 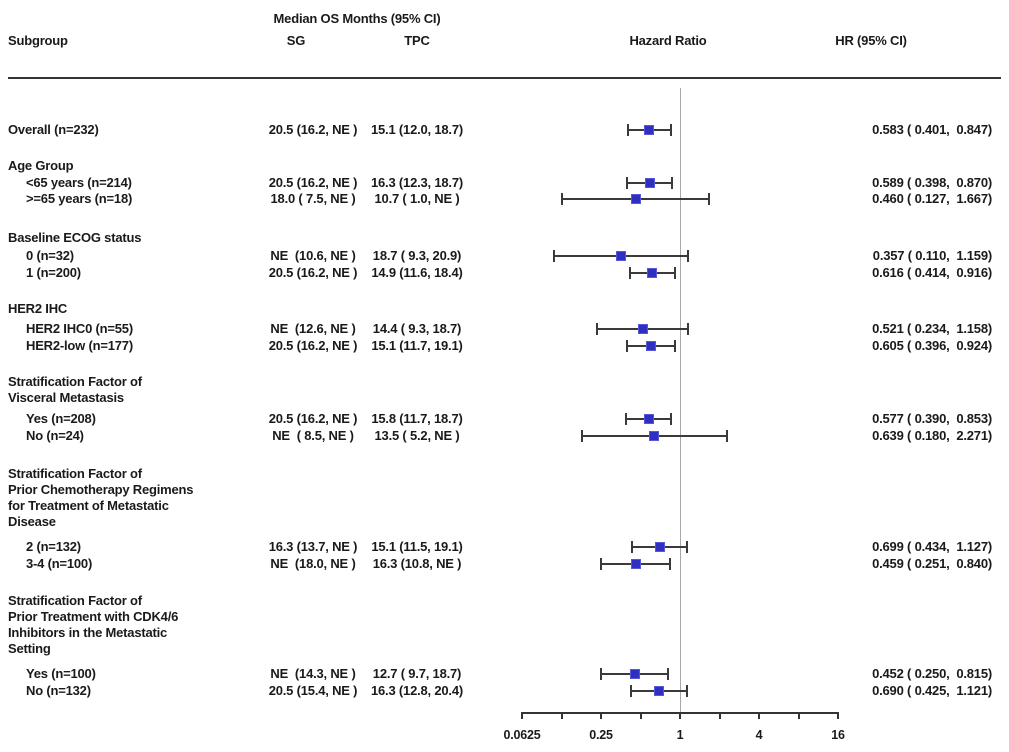 I want to click on column-header-median-os: Median OS Months (95% CI), so click(x=357, y=18).